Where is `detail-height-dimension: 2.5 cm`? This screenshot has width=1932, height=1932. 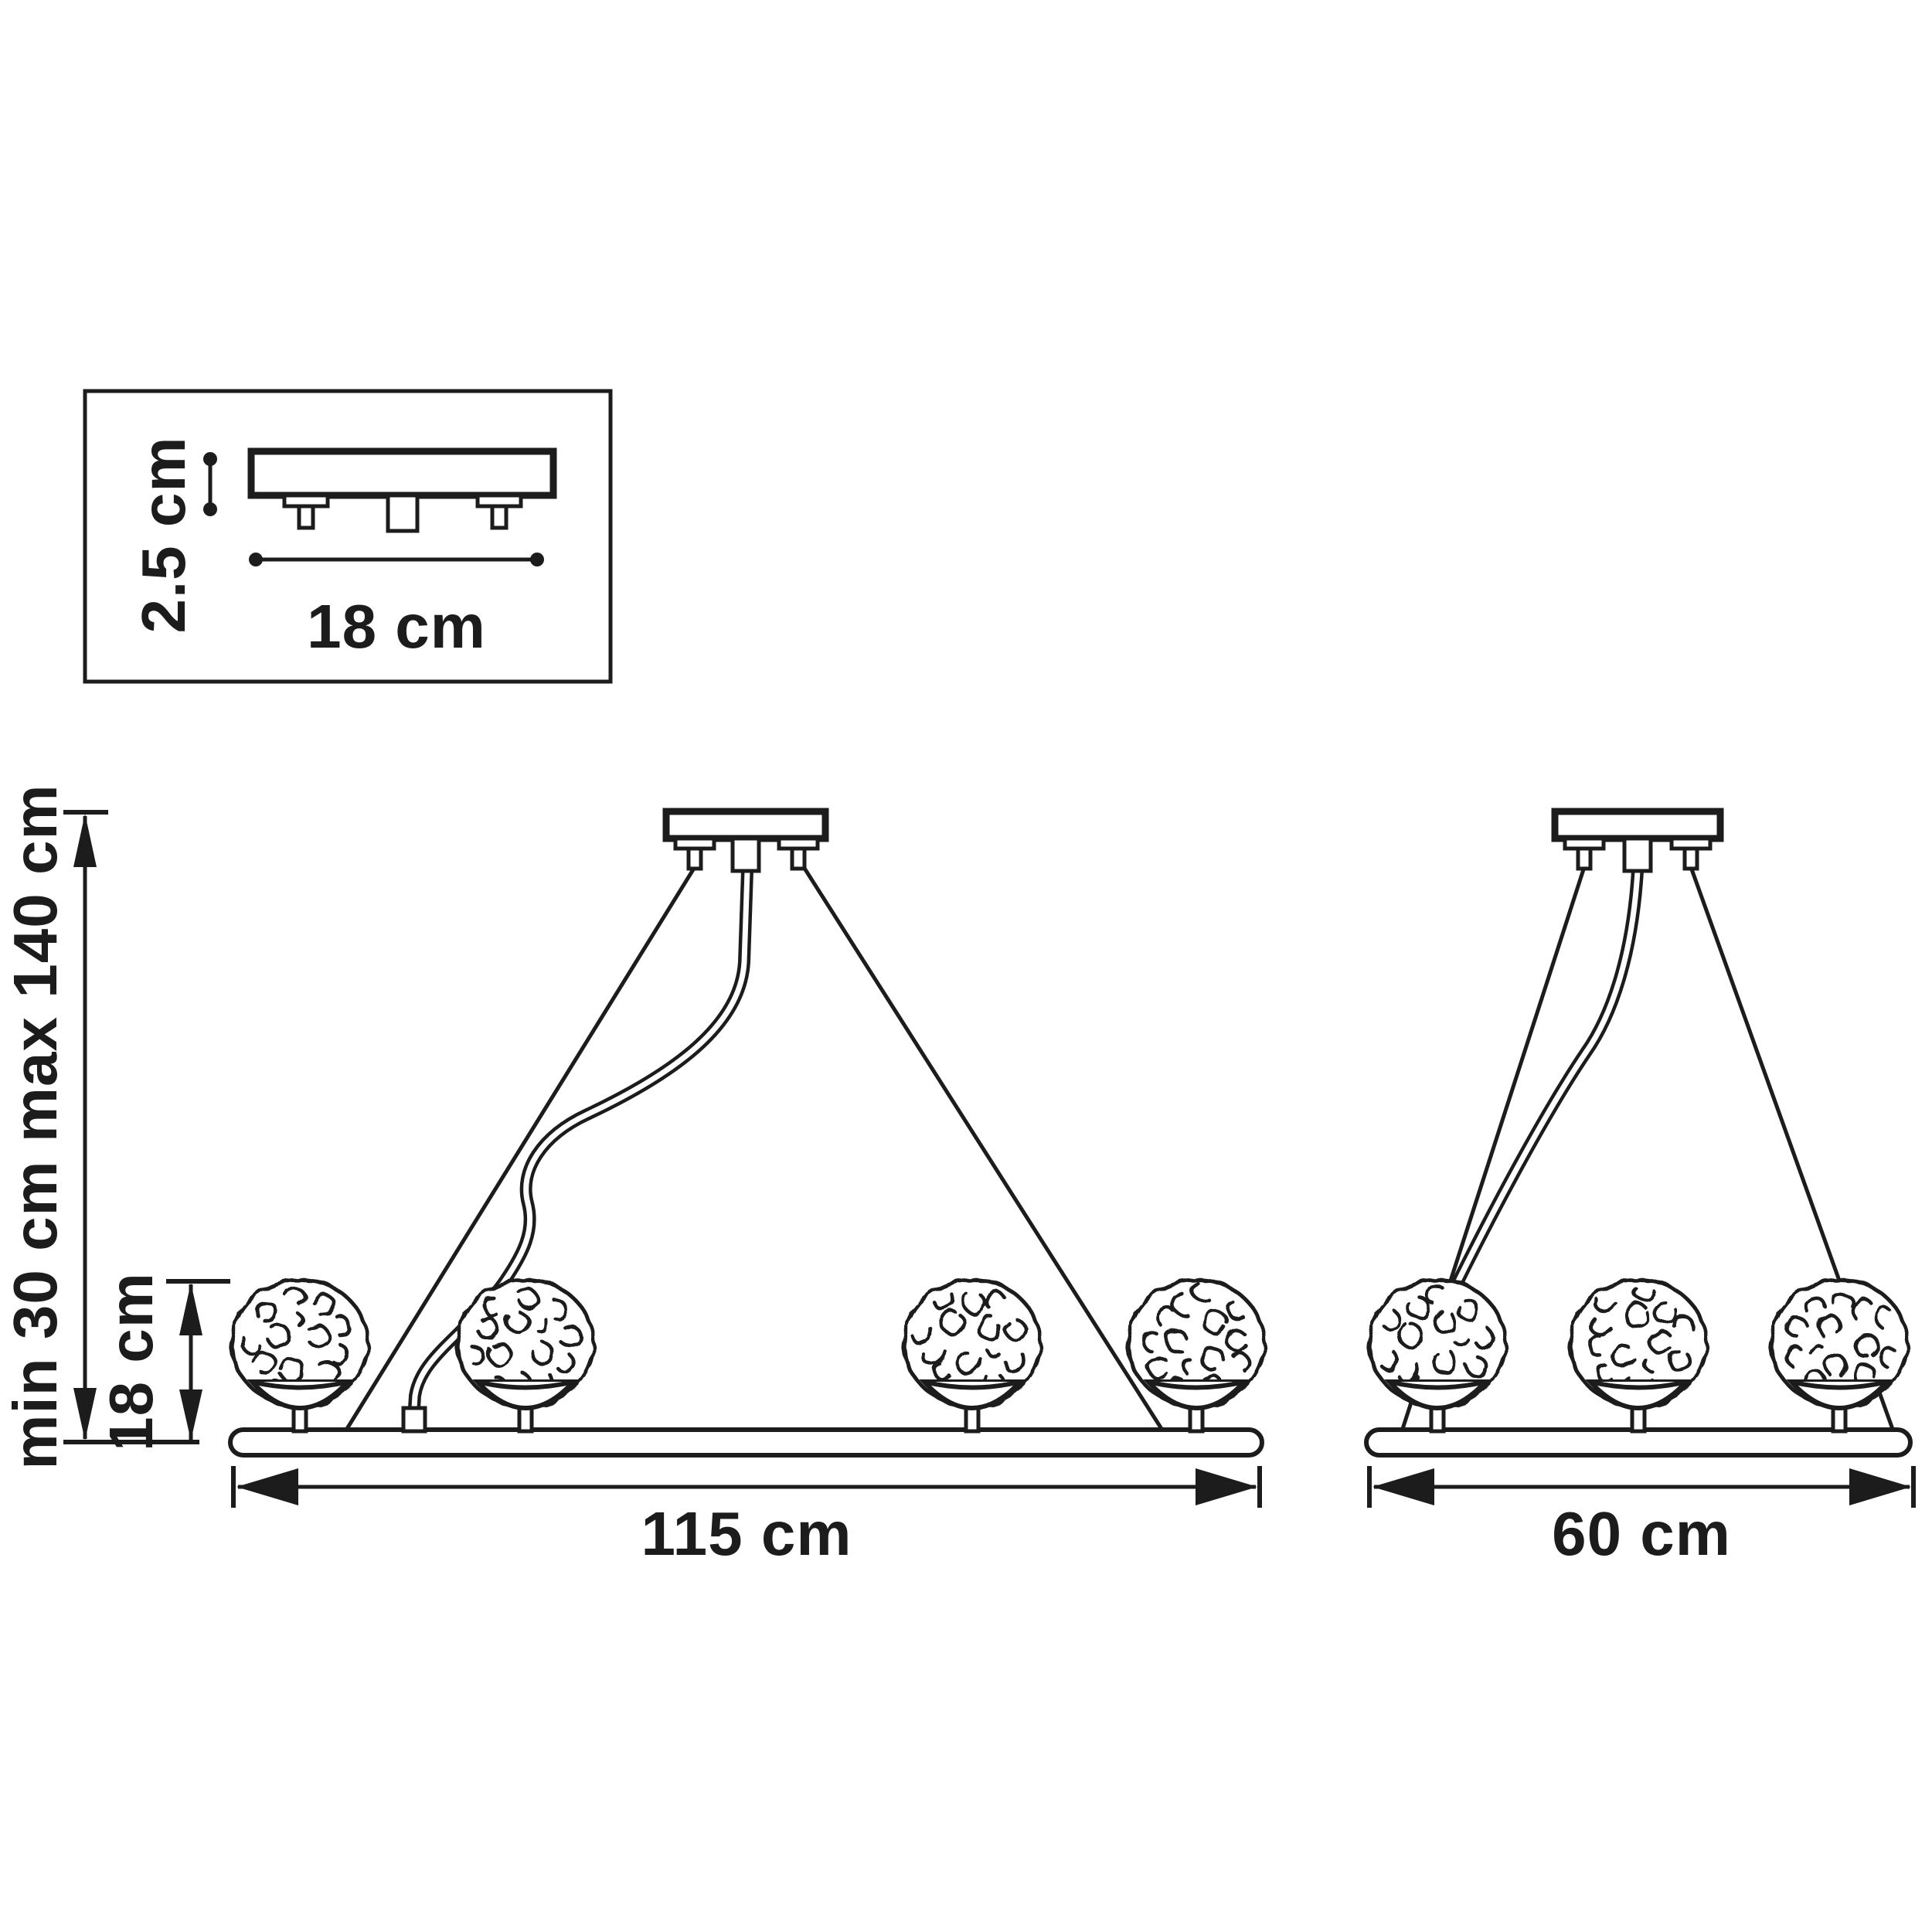
detail-height-dimension: 2.5 cm is located at coordinates (173, 535).